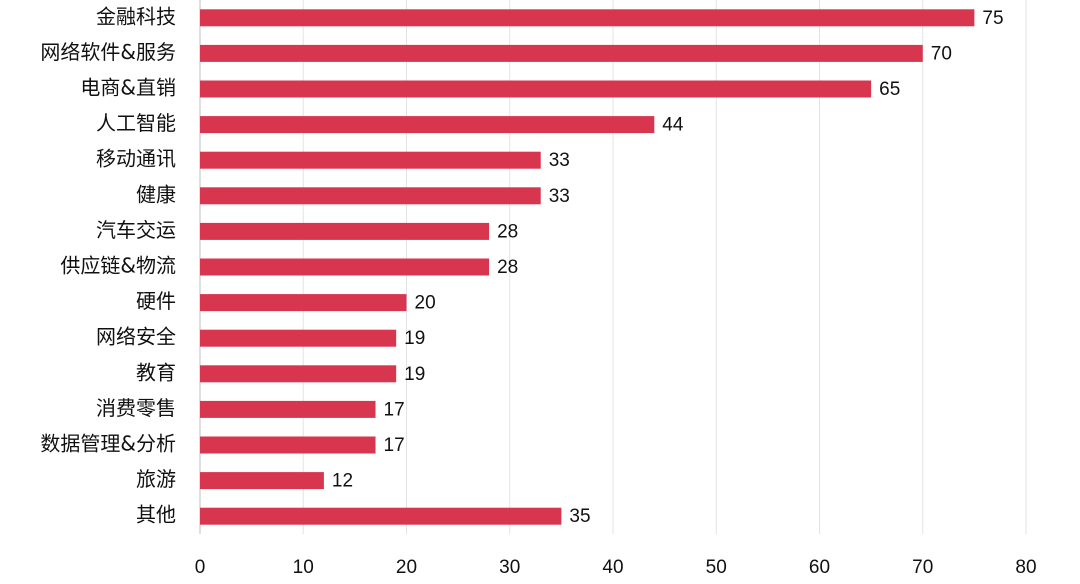 Image resolution: width=1080 pixels, height=584 pixels. I want to click on x-tick-label: 50, so click(716, 567).